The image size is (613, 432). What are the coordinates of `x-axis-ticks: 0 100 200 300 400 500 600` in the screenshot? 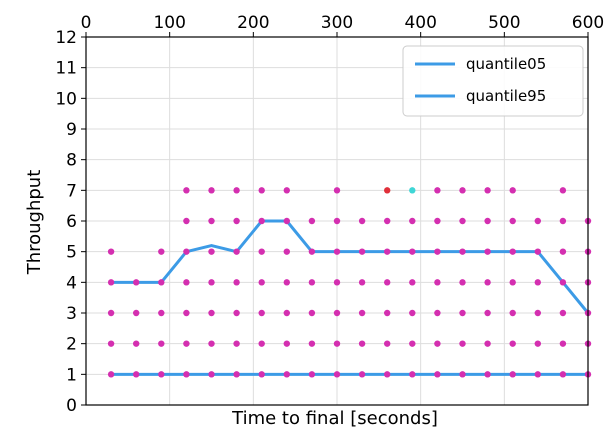 It's located at (342, 25).